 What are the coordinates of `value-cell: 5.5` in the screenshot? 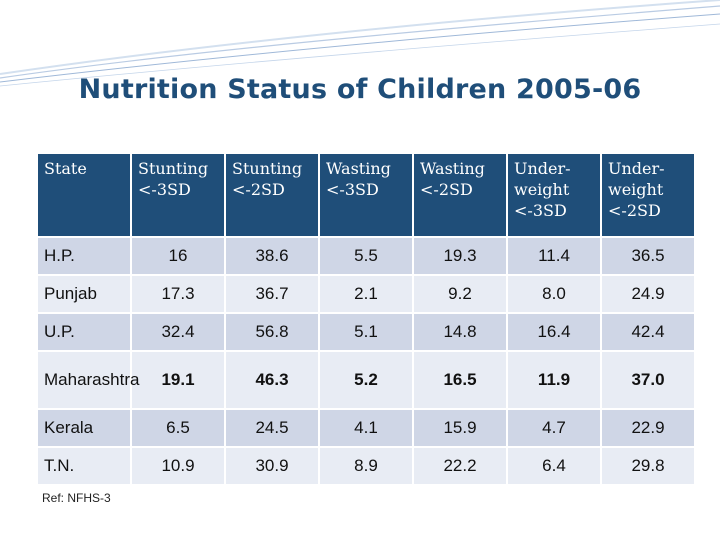 It's located at (366, 256).